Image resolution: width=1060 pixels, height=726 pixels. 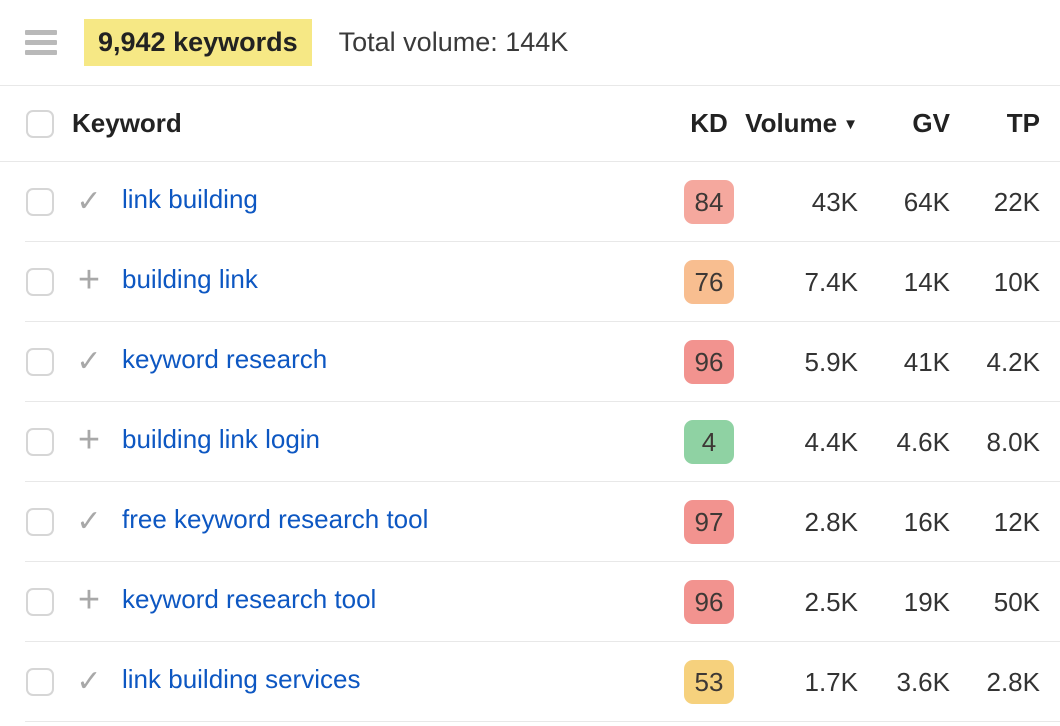 What do you see at coordinates (190, 279) in the screenshot?
I see `keyword-link: building link` at bounding box center [190, 279].